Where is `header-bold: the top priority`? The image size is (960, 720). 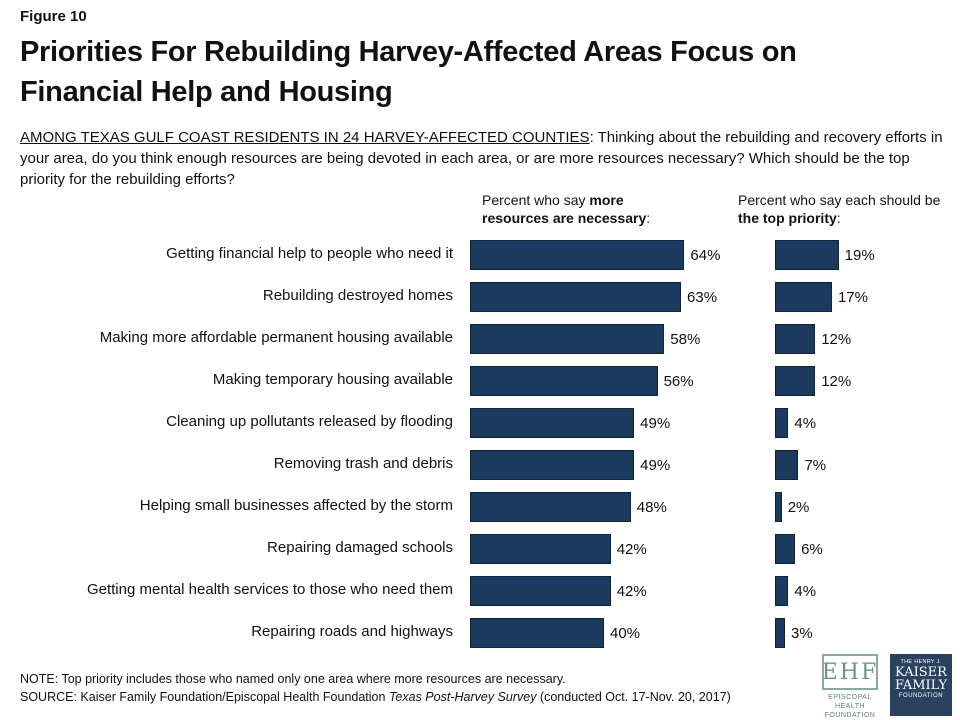 header-bold: the top priority is located at coordinates (787, 218).